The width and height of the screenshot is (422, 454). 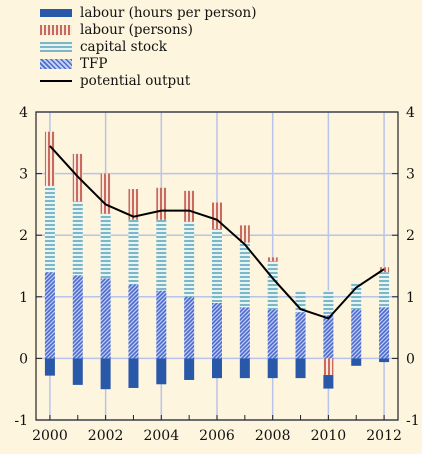 What do you see at coordinates (217, 266) in the screenshot?
I see `bar-capital-stock-2006` at bounding box center [217, 266].